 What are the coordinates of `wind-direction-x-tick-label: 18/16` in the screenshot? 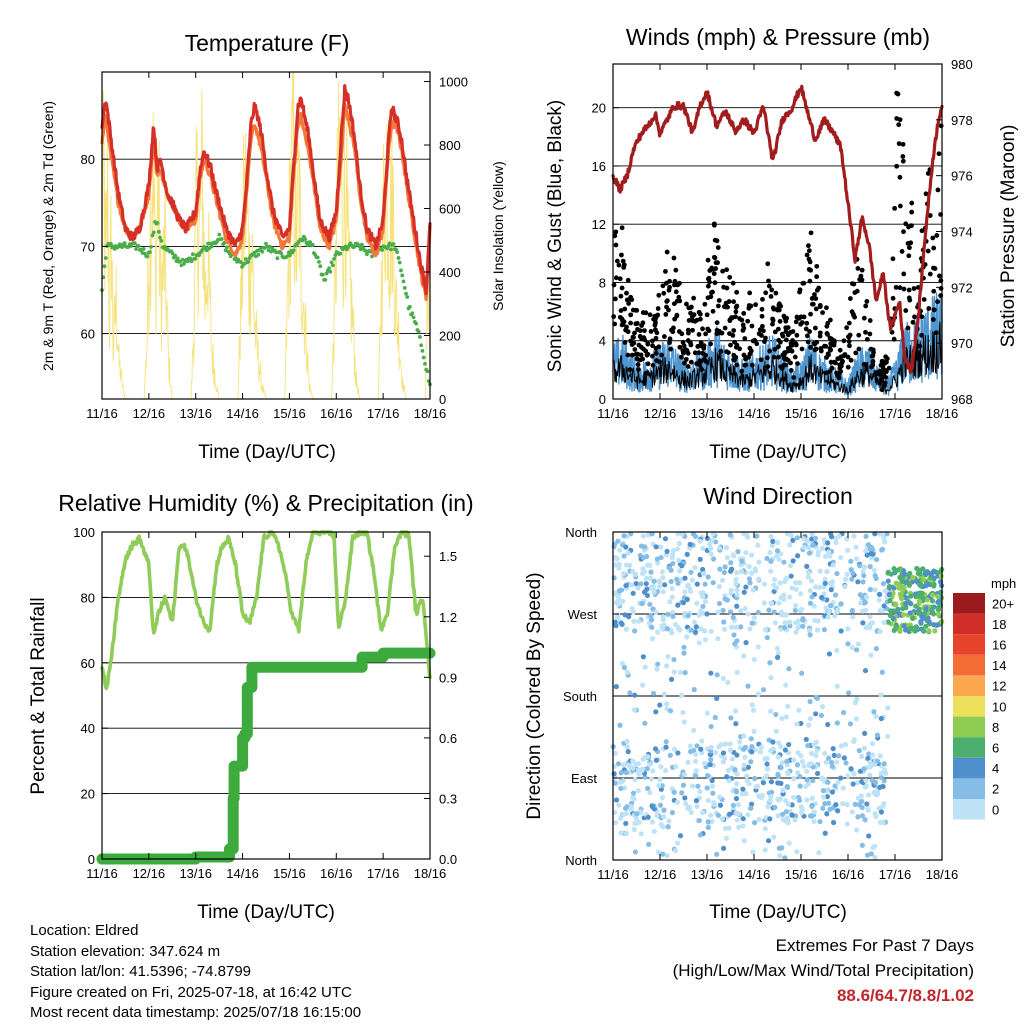 It's located at (942, 874).